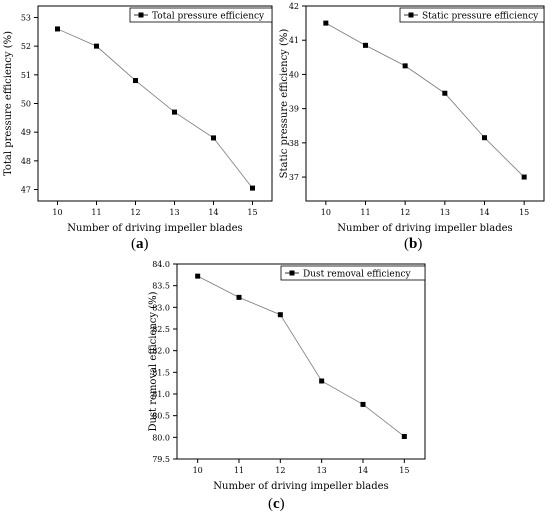  Describe the element at coordinates (161, 286) in the screenshot. I see `y-tick-label: 83.5` at that location.